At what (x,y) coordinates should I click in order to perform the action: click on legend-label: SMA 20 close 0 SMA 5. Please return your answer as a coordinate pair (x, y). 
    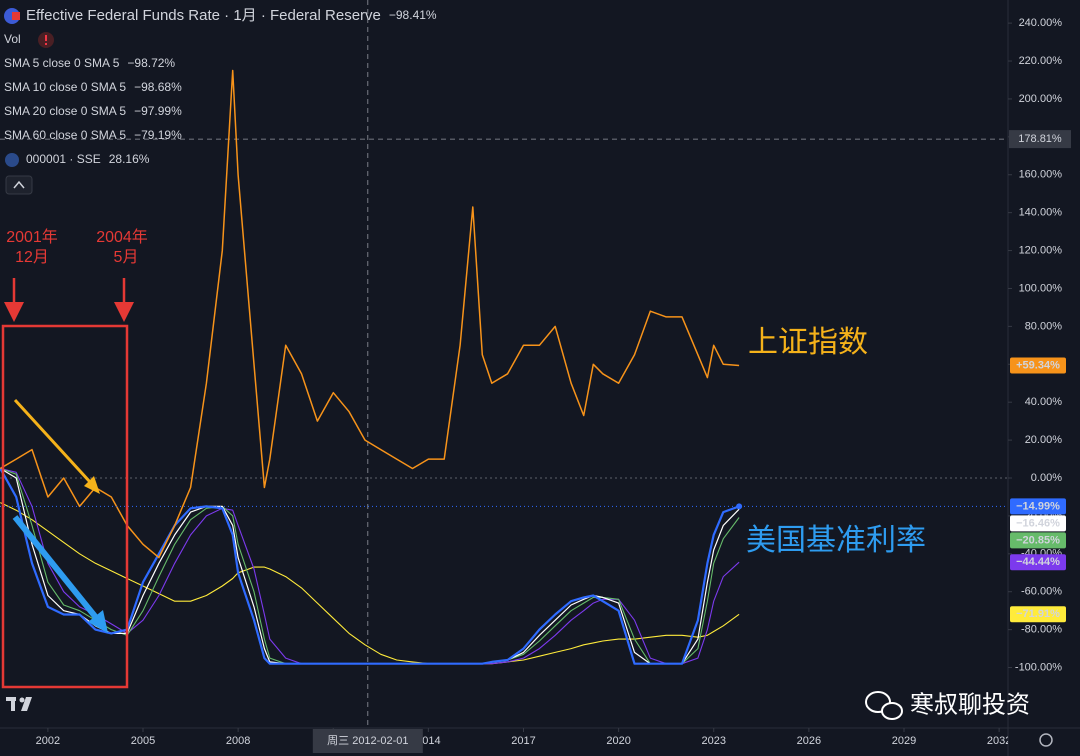
    Looking at the image, I should click on (65, 111).